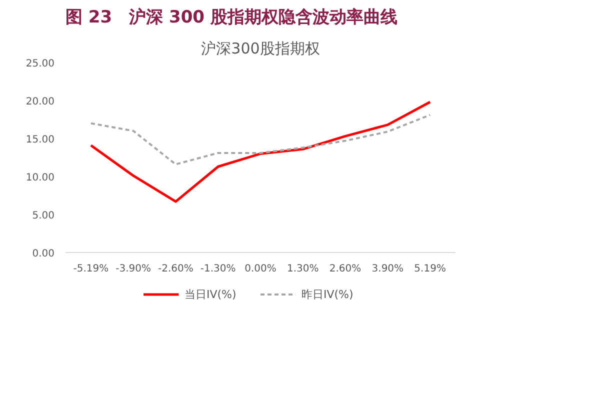  What do you see at coordinates (40, 64) in the screenshot?
I see `y-tick-label: 25.00` at bounding box center [40, 64].